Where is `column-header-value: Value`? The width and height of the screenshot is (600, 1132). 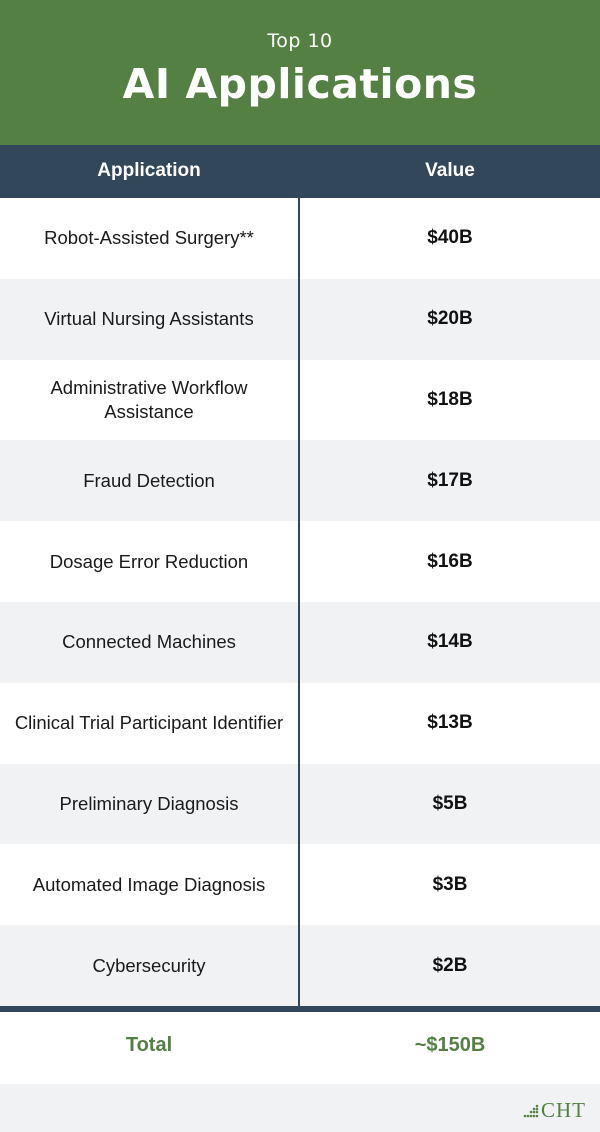
column-header-value: Value is located at coordinates (450, 170).